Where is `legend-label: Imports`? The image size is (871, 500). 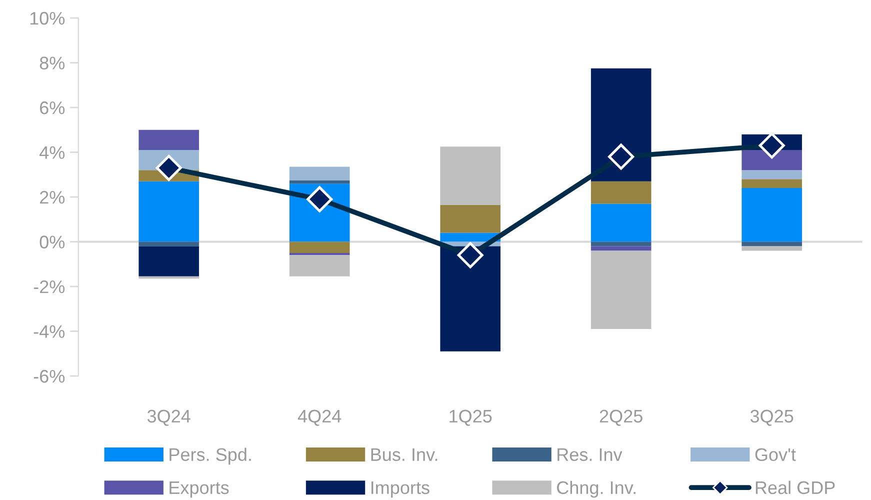 legend-label: Imports is located at coordinates (400, 489).